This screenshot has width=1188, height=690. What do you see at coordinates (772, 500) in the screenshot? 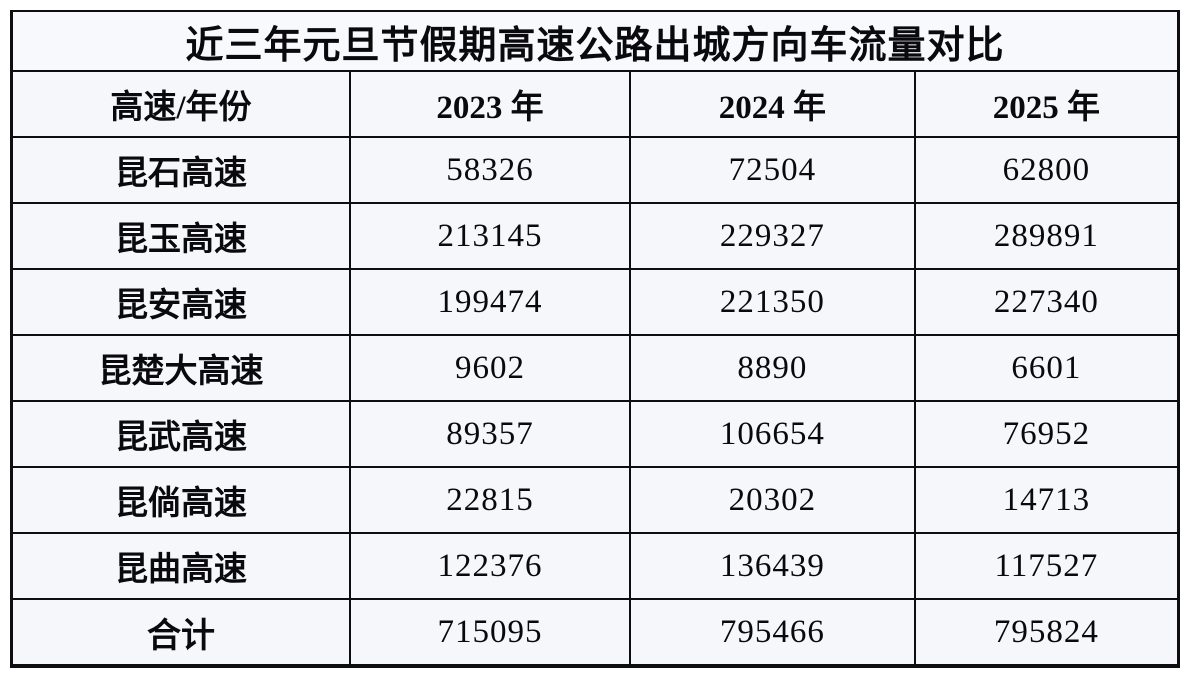
I see `cell-value: 20302` at bounding box center [772, 500].